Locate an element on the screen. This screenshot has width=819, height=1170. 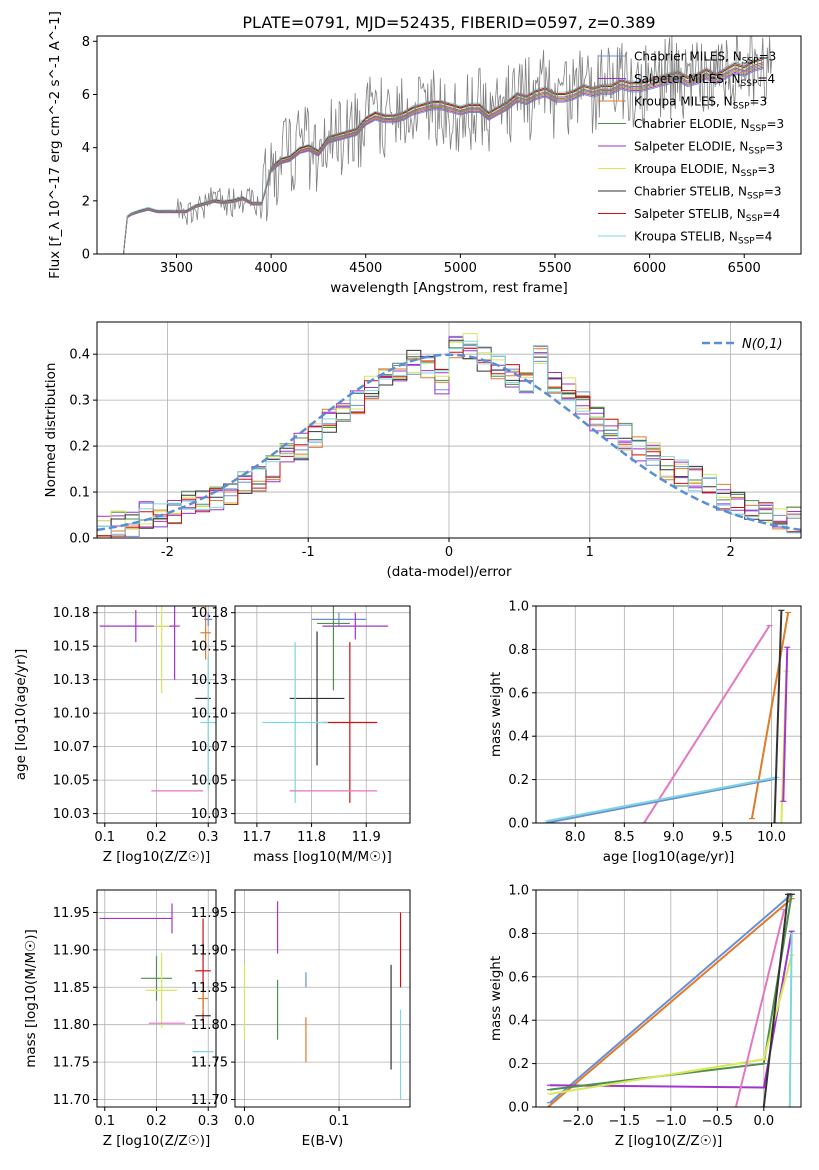
x-tick-label: 6500 is located at coordinates (744, 268).